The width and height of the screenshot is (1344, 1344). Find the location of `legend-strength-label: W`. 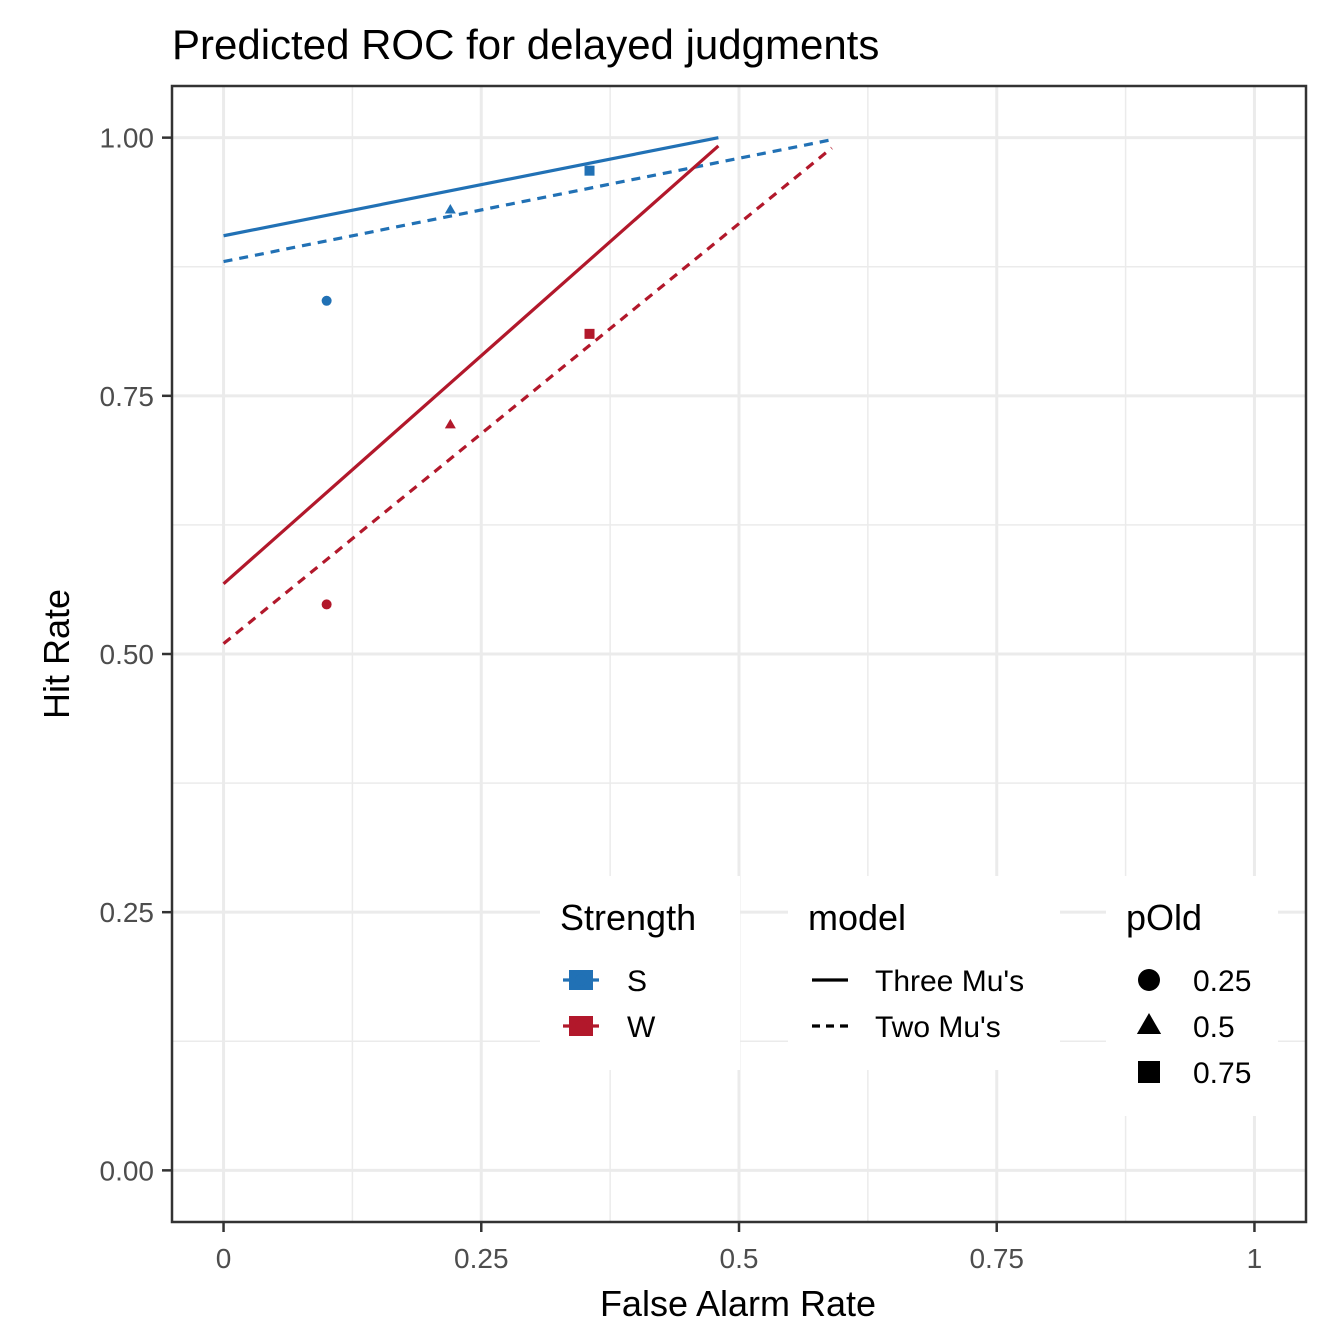

legend-strength-label: W is located at coordinates (641, 1027).